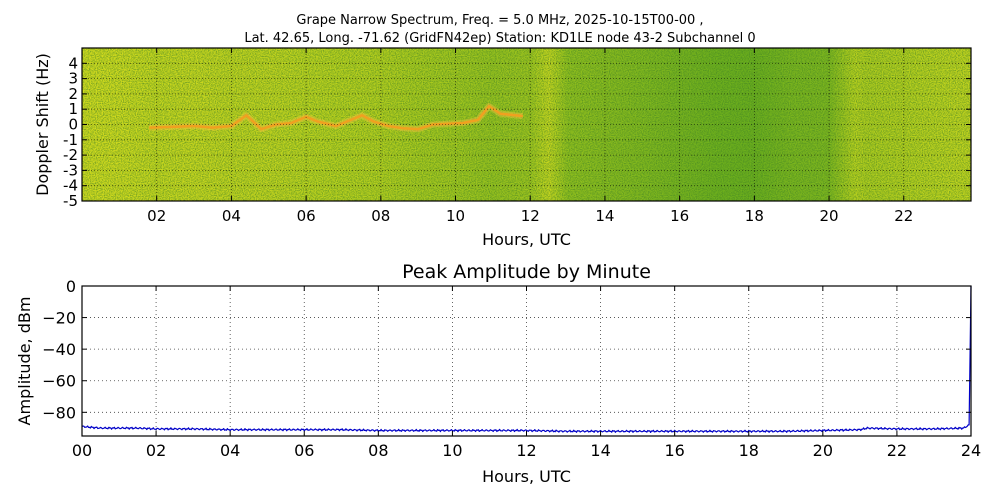  Describe the element at coordinates (231, 216) in the screenshot. I see `spectrogram-x-tick-label: 04` at that location.